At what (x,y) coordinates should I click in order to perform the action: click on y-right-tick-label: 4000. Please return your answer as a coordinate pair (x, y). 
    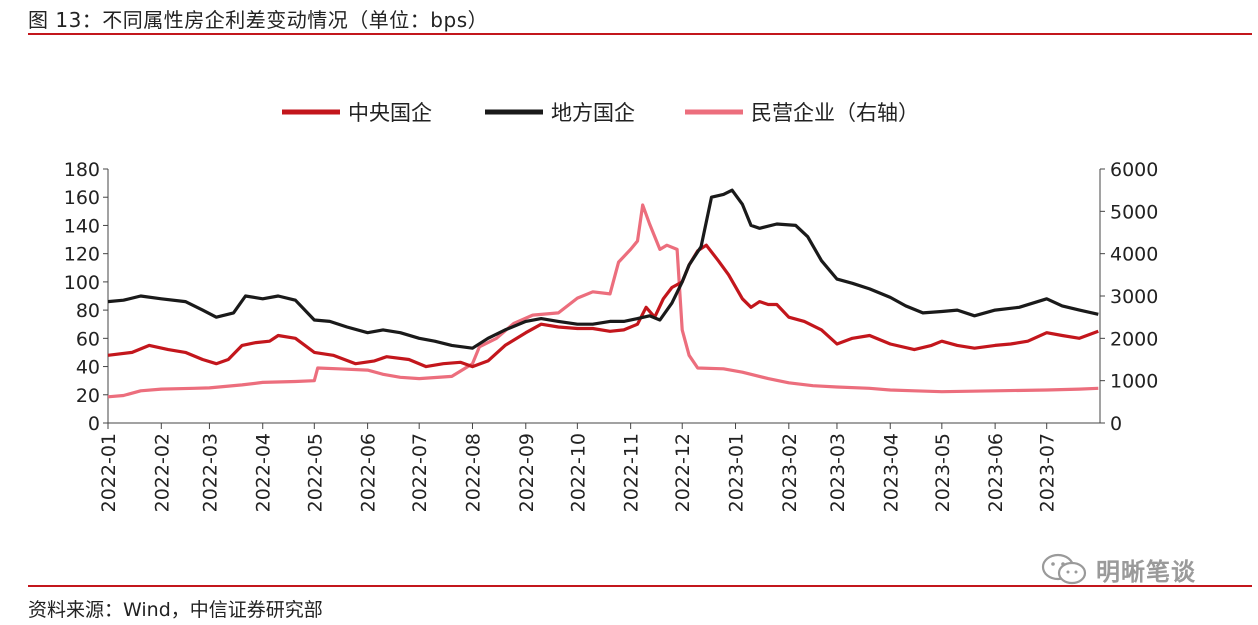
    Looking at the image, I should click on (1134, 255).